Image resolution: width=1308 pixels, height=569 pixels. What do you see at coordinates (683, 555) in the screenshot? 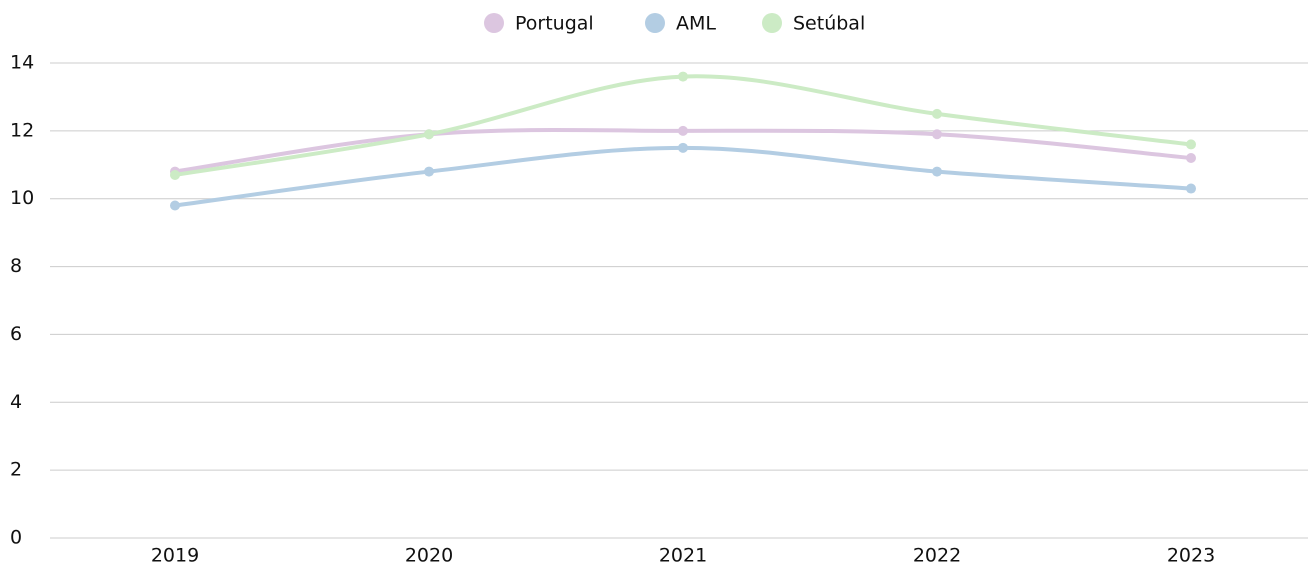
I see `x-tick-label: 2021` at bounding box center [683, 555].